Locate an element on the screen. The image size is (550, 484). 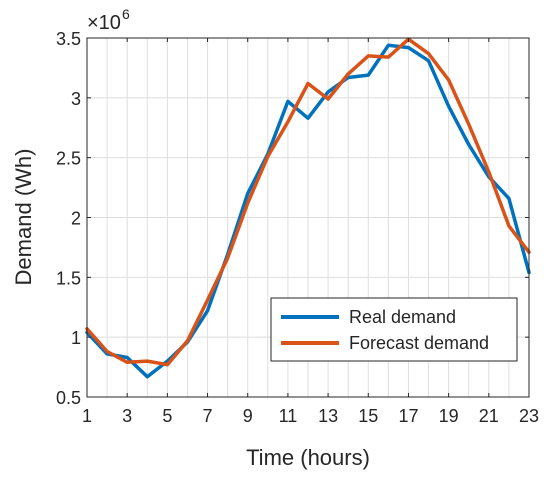
x-tick-label: 3 is located at coordinates (127, 416).